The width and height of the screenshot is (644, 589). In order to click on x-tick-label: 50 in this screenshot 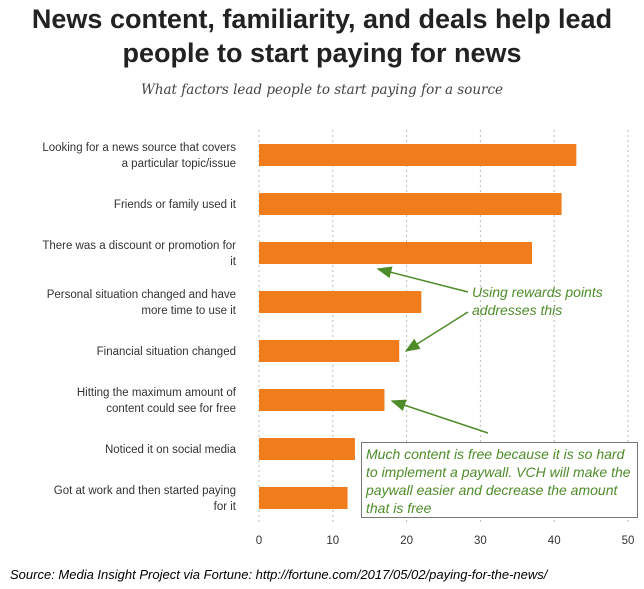, I will do `click(628, 541)`.